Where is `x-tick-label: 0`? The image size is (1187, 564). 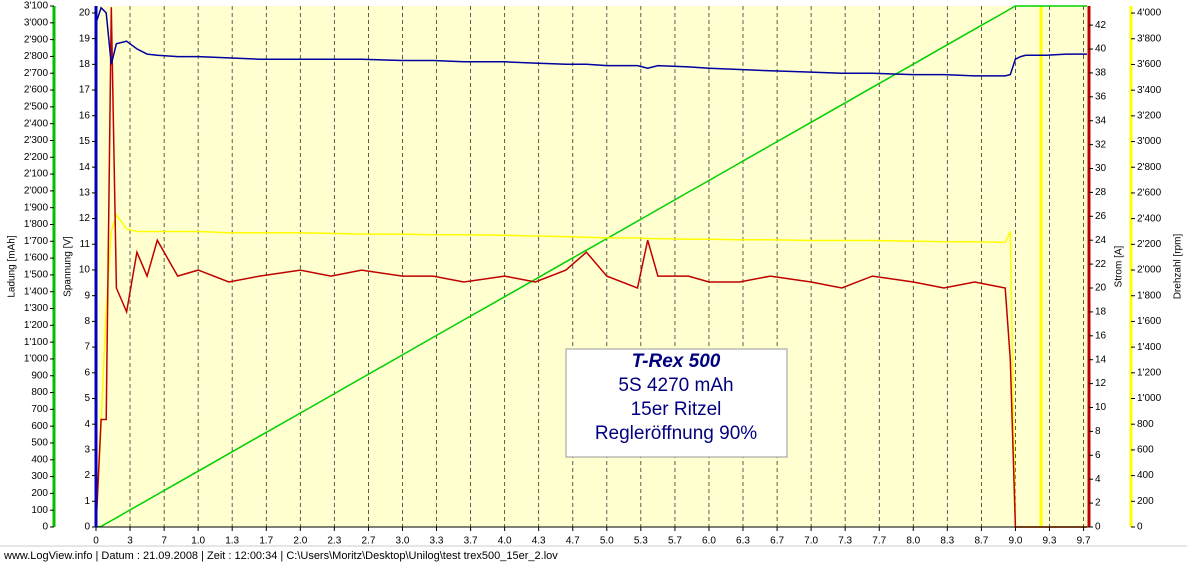
x-tick-label: 0 is located at coordinates (96, 541).